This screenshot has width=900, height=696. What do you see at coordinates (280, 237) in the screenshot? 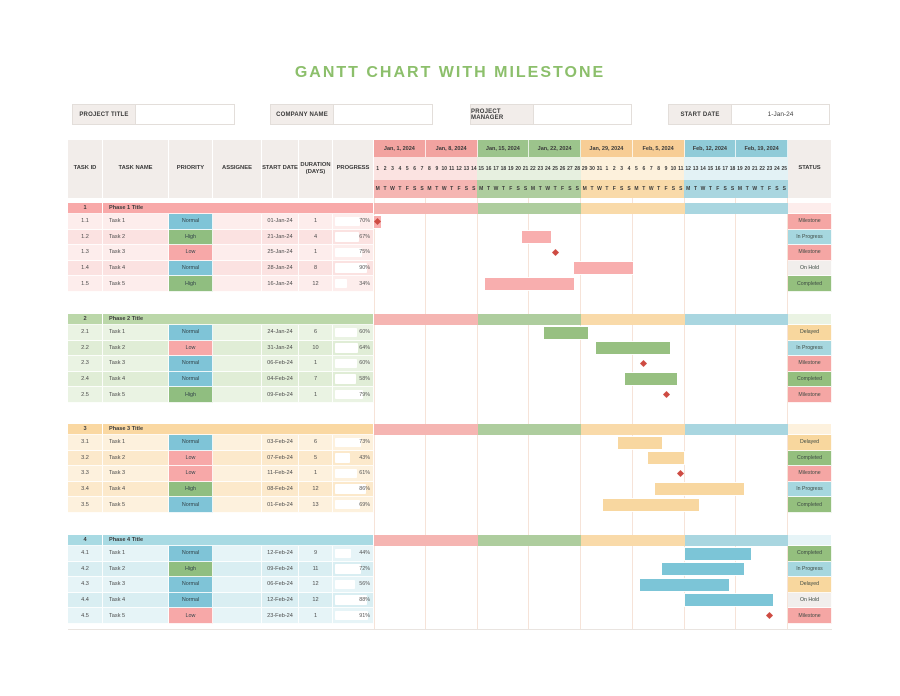
I see `start-date-cell: 21-Jan-24` at bounding box center [280, 237].